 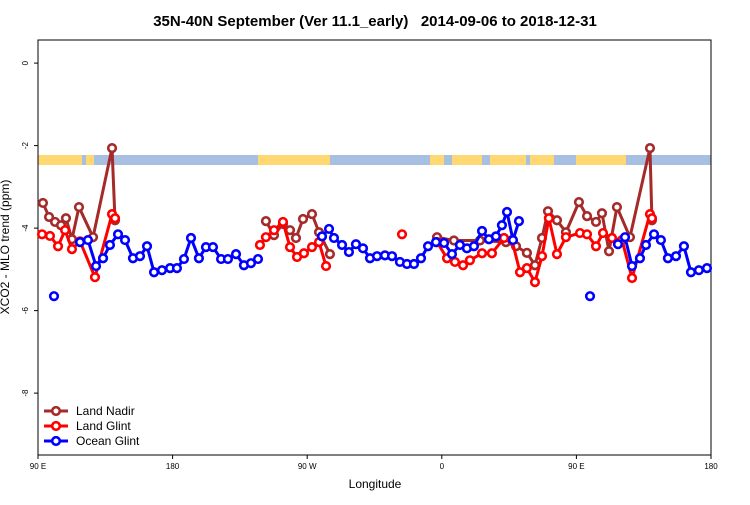 What do you see at coordinates (25, 62) in the screenshot?
I see `y-tick-label: 0` at bounding box center [25, 62].